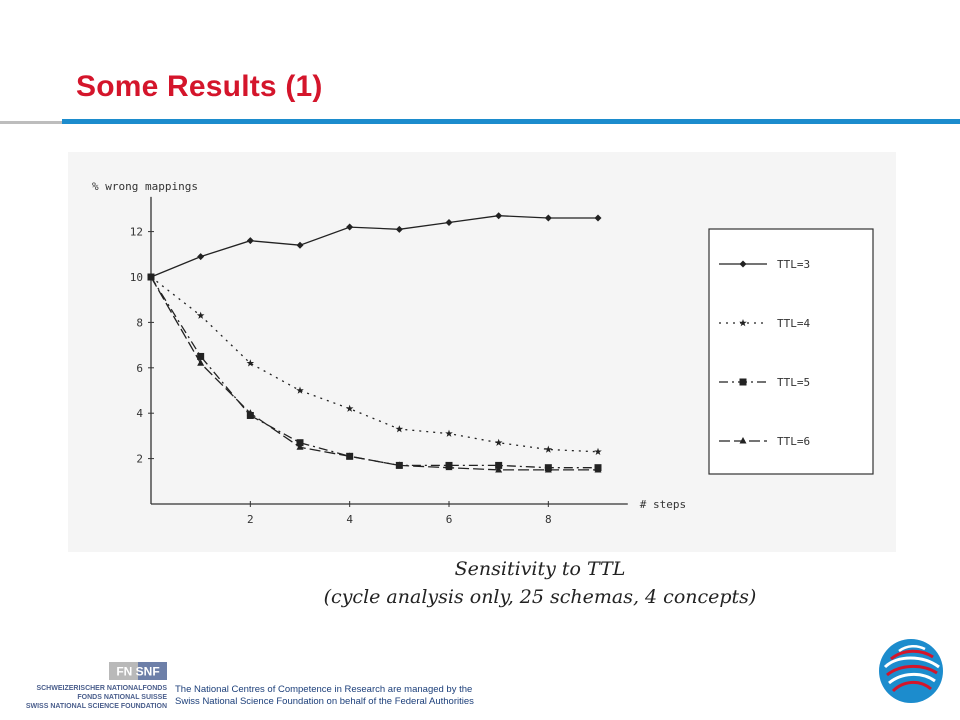 The width and height of the screenshot is (960, 720). Describe the element at coordinates (96, 706) in the screenshot. I see `funder-line-3: SWISS NATIONAL SCIENCE FOUNDATION` at that location.